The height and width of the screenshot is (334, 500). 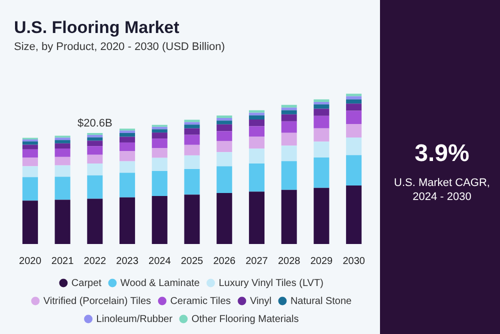 I want to click on annotation: $20.6B, so click(x=94, y=123).